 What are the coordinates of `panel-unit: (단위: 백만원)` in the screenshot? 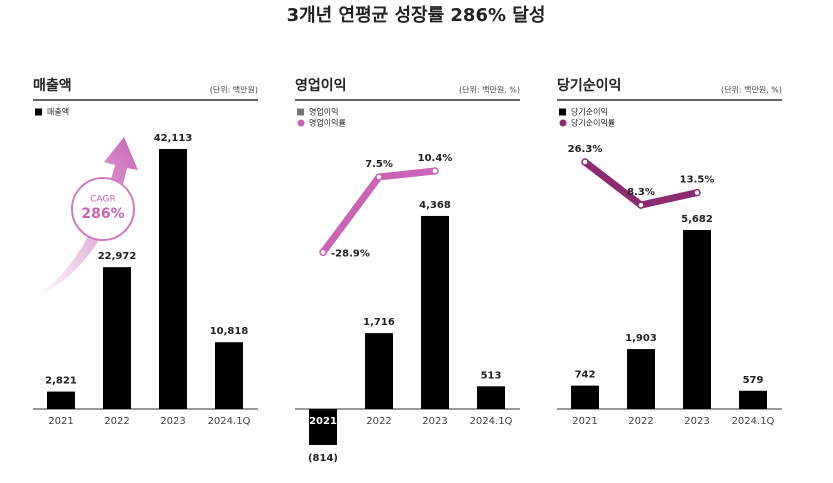 It's located at (234, 90).